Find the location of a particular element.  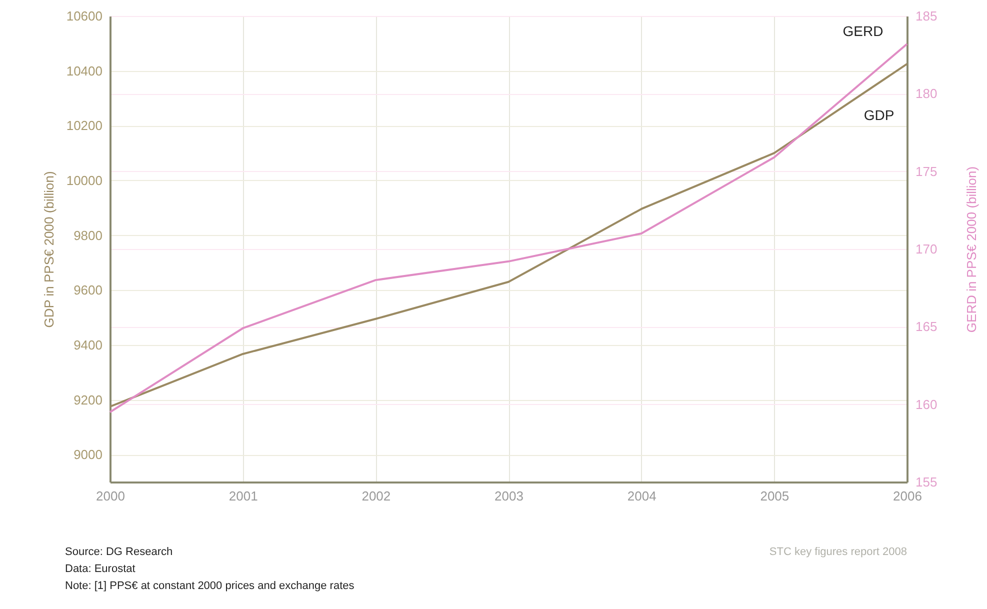

y-tick-label: 9600 is located at coordinates (88, 290).